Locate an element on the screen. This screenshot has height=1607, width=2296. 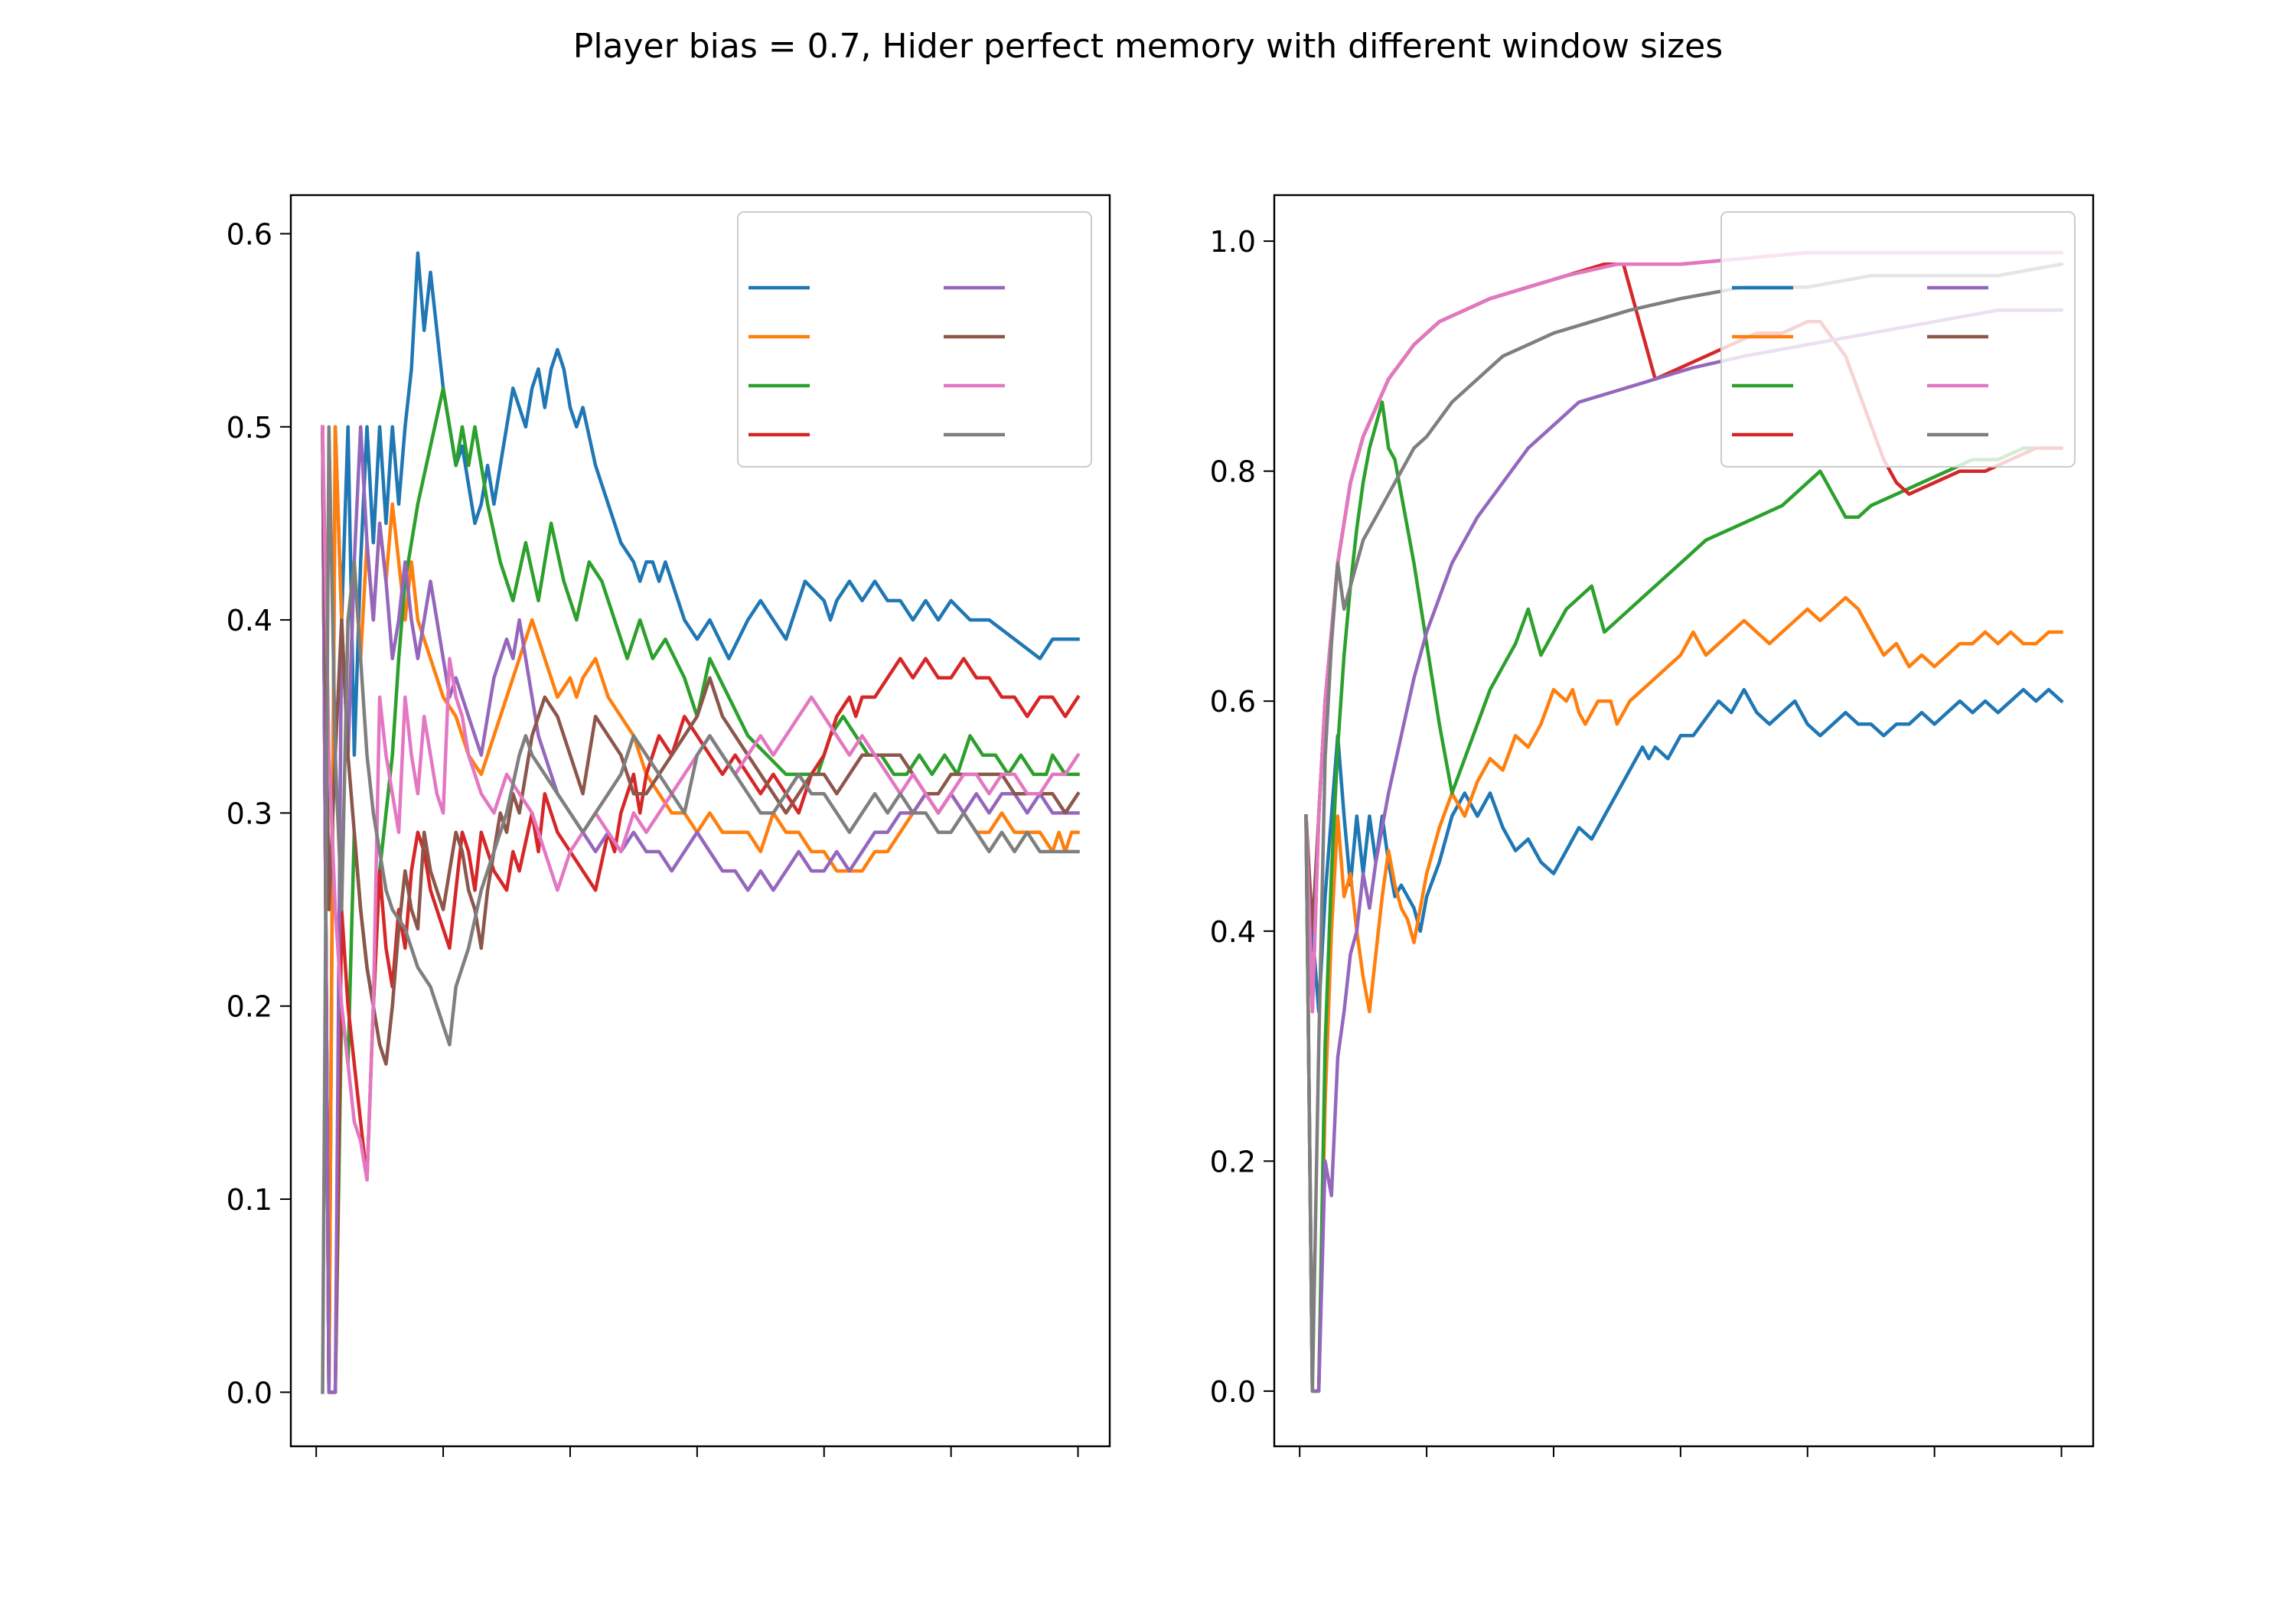
y-tick-label: 1.0 is located at coordinates (1233, 242).